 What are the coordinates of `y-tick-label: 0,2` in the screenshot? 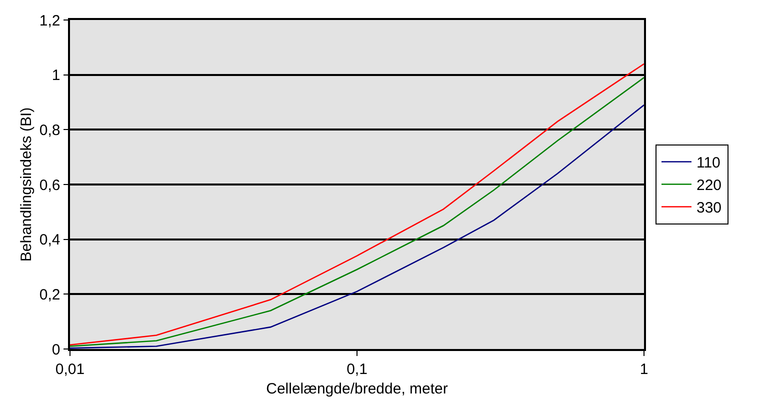 It's located at (49, 295).